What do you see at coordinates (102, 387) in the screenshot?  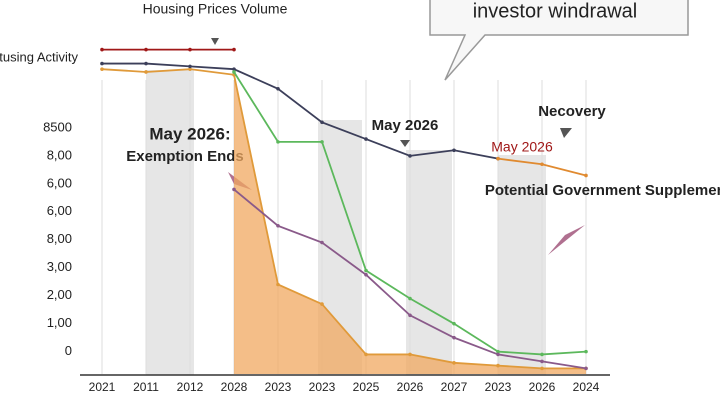 I see `x-tick-label: 2021` at bounding box center [102, 387].